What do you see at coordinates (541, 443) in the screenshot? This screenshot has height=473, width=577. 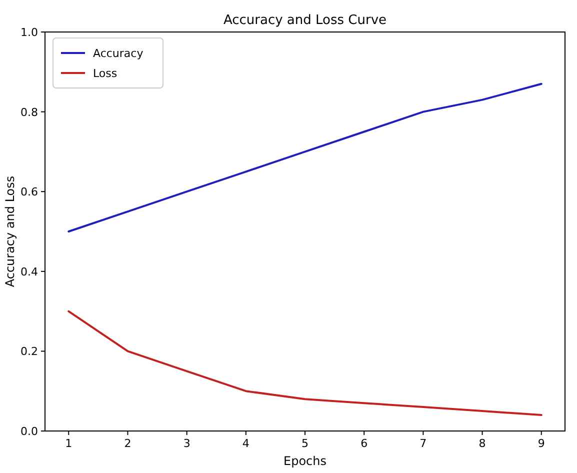 I see `x-tick-label: 9` at bounding box center [541, 443].